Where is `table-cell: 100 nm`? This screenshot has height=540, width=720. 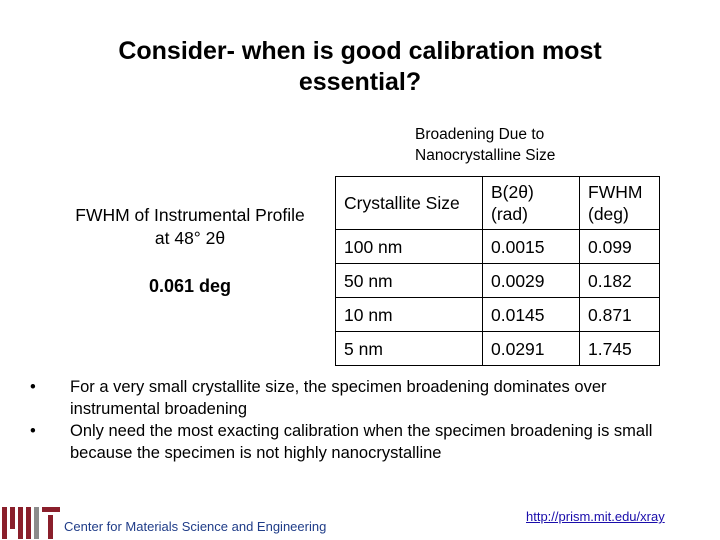
table-cell: 100 nm is located at coordinates (409, 246).